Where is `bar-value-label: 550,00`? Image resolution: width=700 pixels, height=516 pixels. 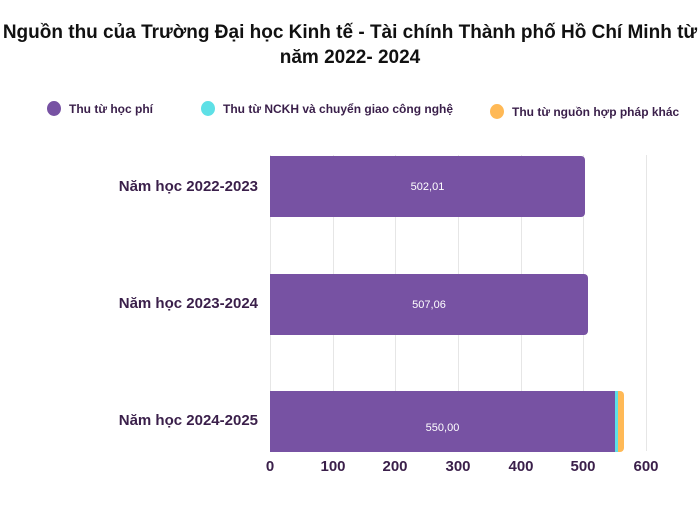
bar-value-label: 550,00 is located at coordinates (442, 427).